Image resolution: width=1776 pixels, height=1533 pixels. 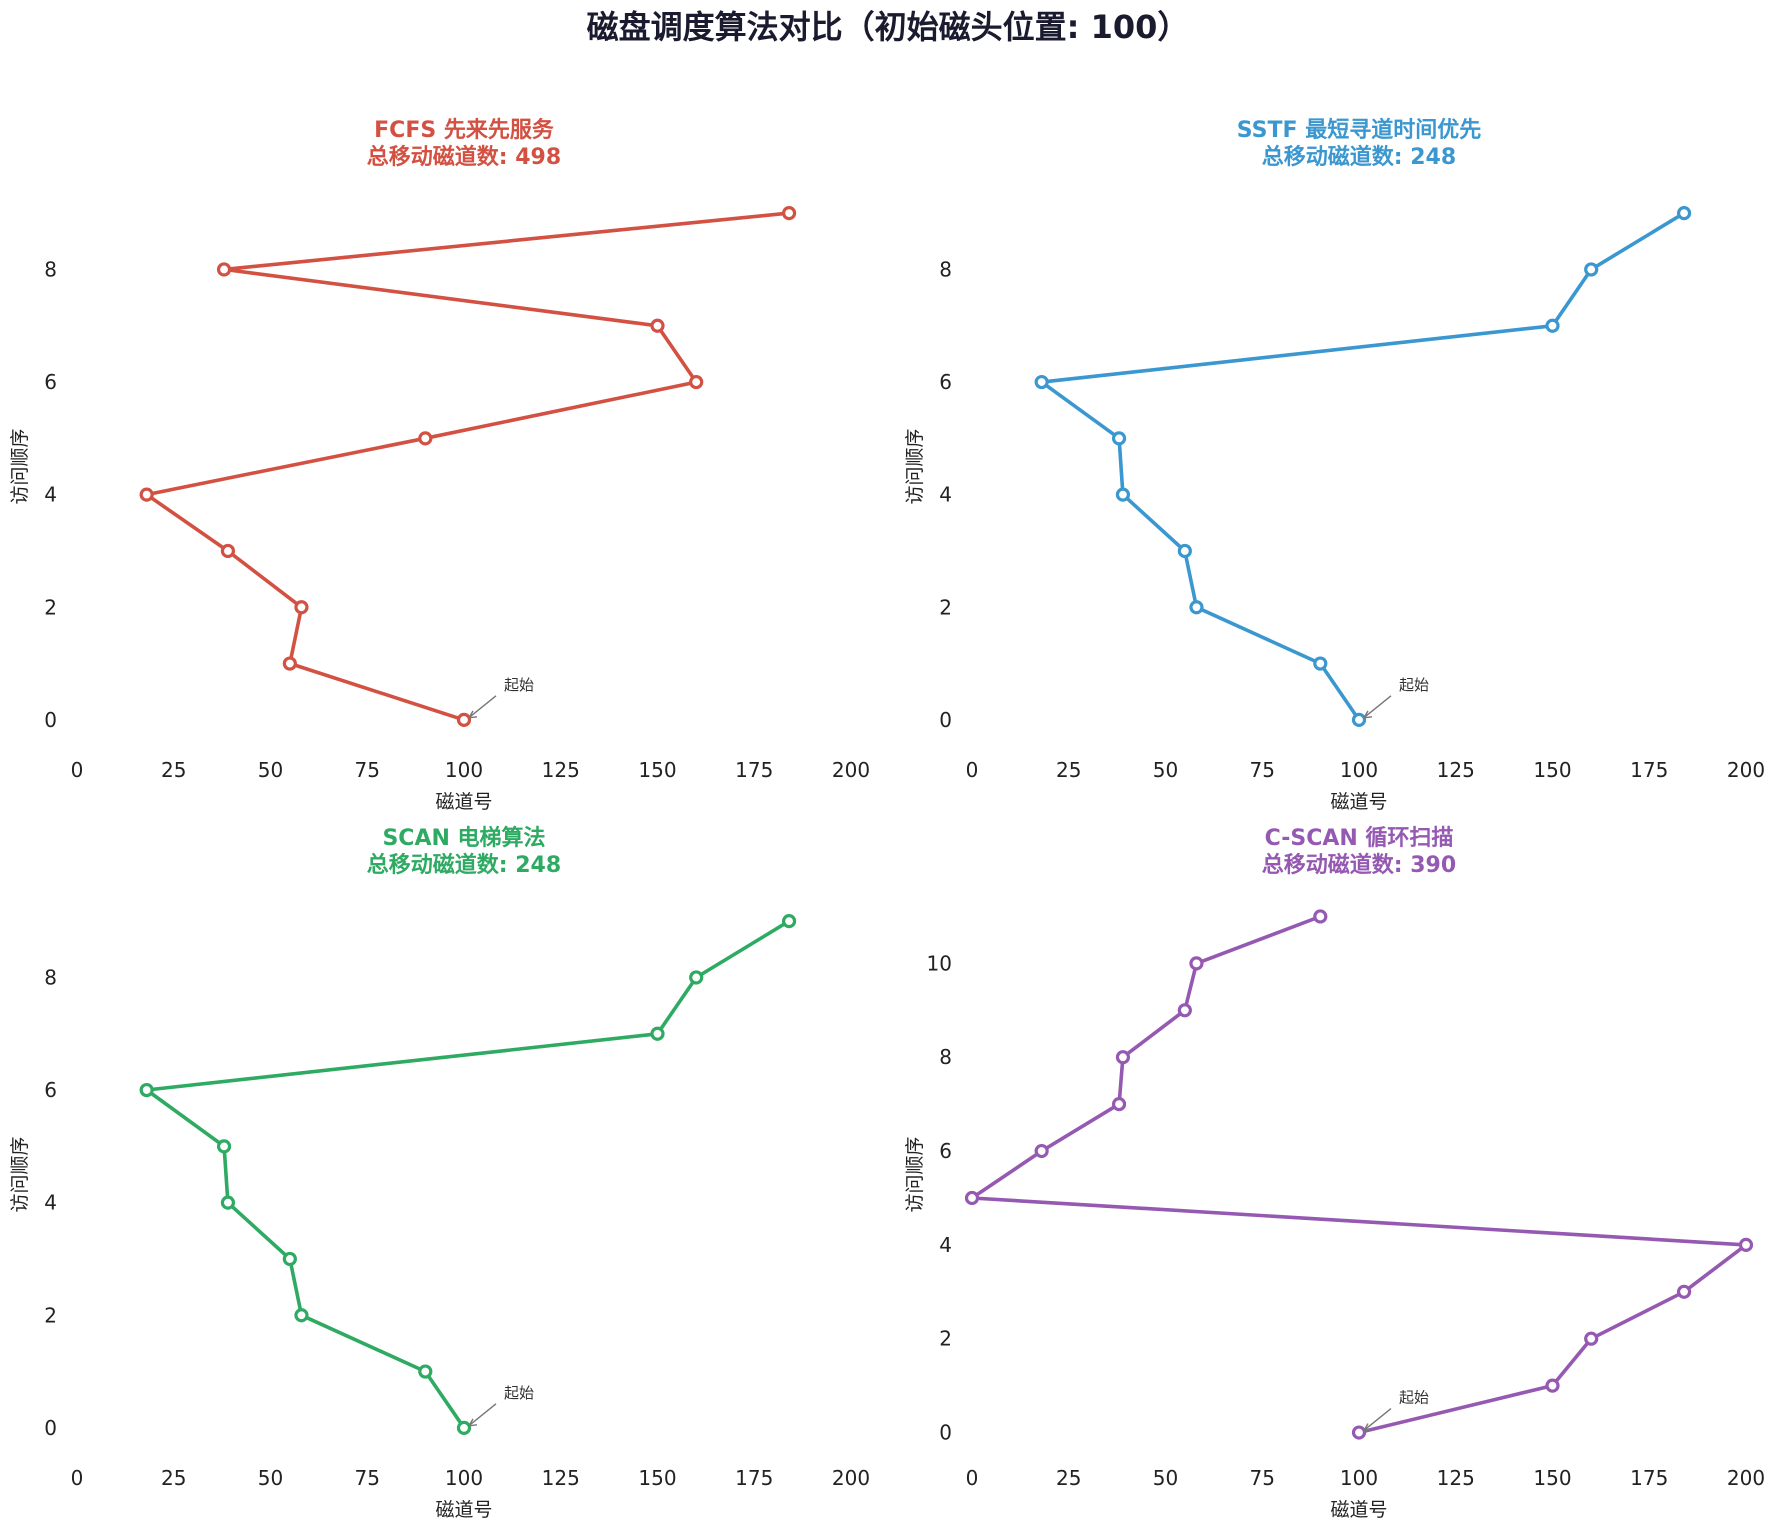 What do you see at coordinates (939, 963) in the screenshot?
I see `y-tick-label: 10` at bounding box center [939, 963].